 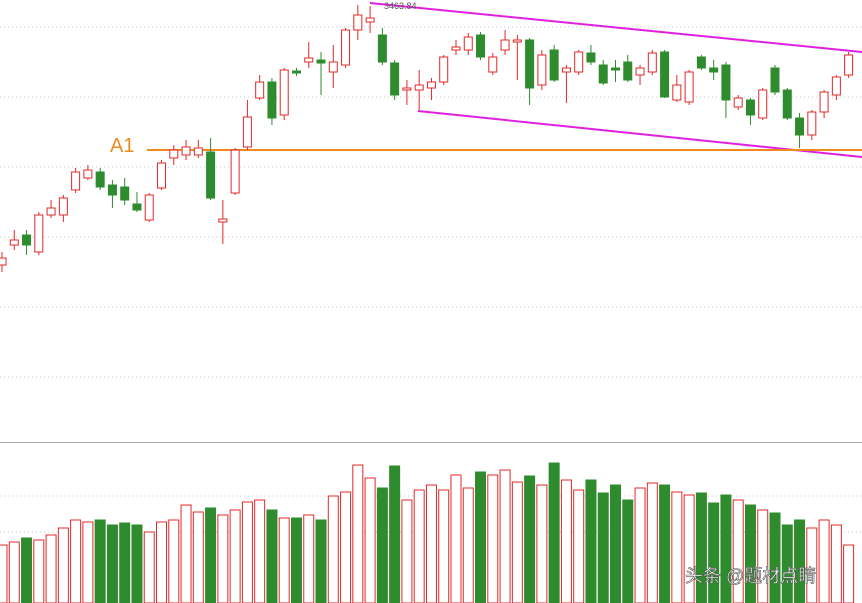 What do you see at coordinates (122, 146) in the screenshot?
I see `level-label: A1` at bounding box center [122, 146].